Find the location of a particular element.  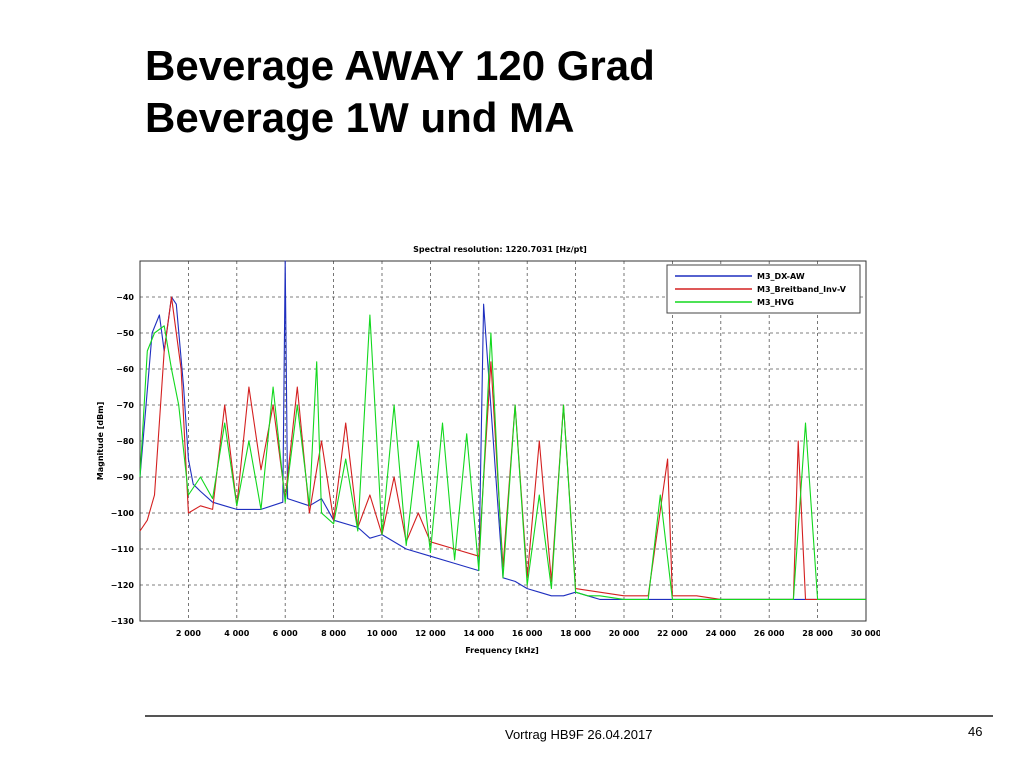

x-tick-label: 10 000 is located at coordinates (382, 633).